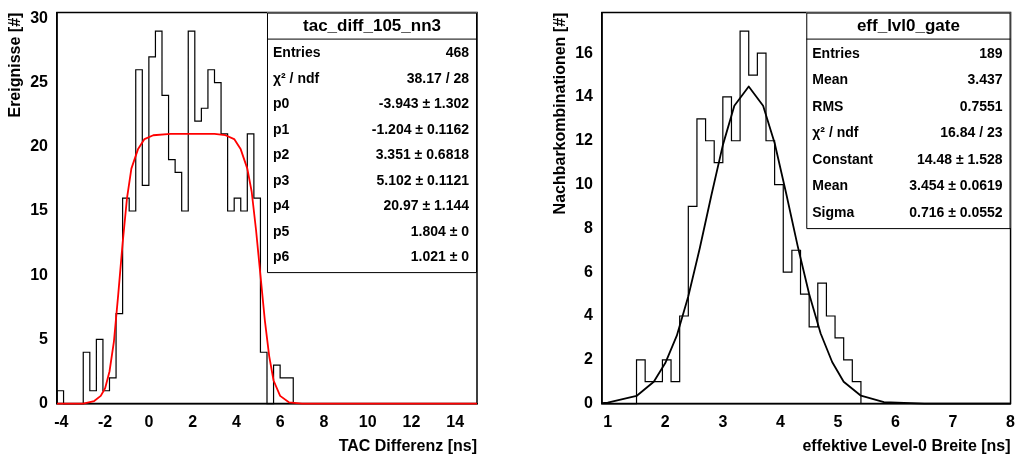  What do you see at coordinates (44, 338) in the screenshot?
I see `y-tick-label: 5` at bounding box center [44, 338].